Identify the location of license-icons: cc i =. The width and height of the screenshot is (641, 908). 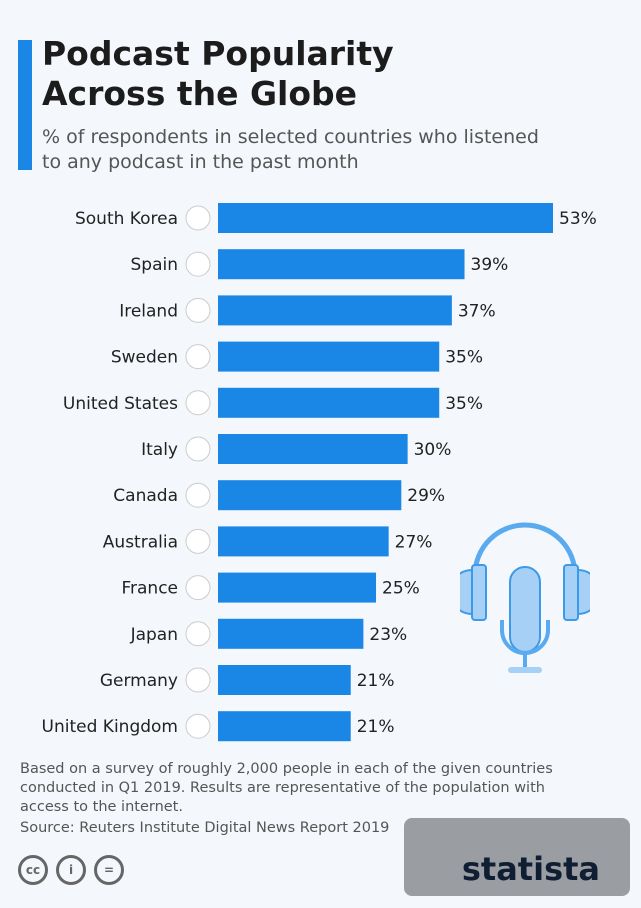
(71, 870).